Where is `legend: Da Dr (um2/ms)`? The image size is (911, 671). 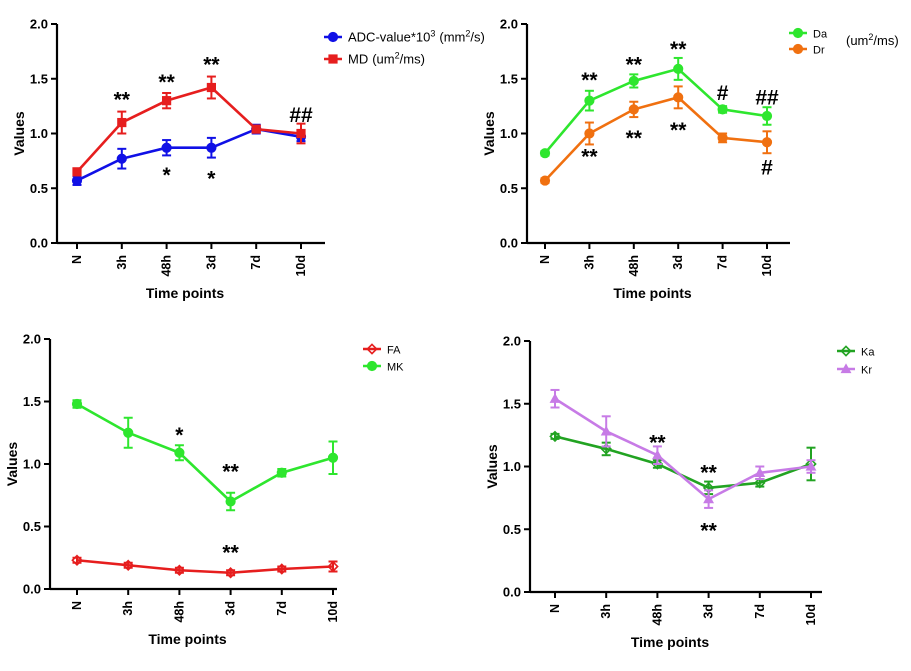
legend: Da Dr (um2/ms) is located at coordinates (844, 42).